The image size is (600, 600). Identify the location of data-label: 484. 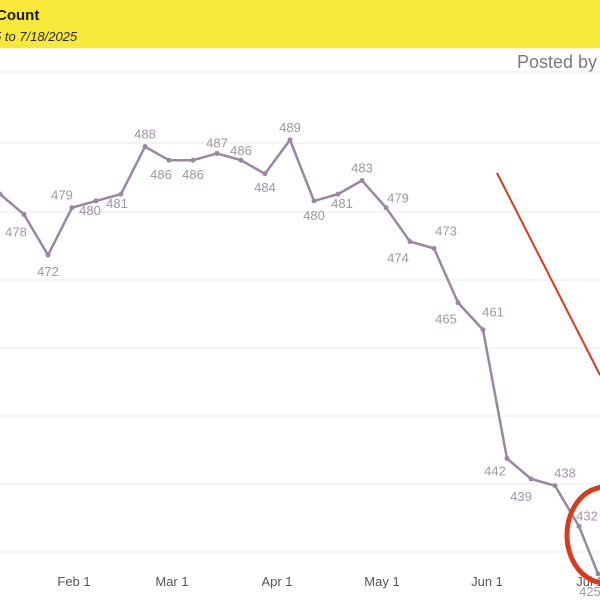
(265, 187).